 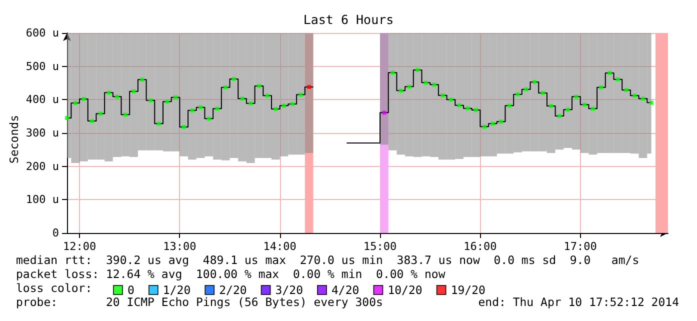 What do you see at coordinates (480, 246) in the screenshot?
I see `x-tick-label: 16:00` at bounding box center [480, 246].